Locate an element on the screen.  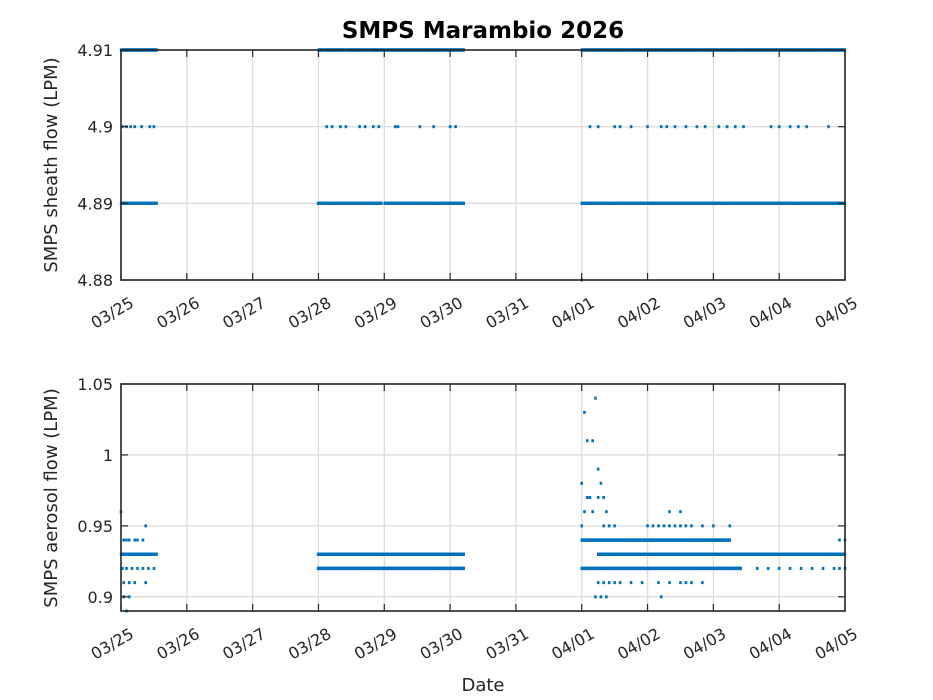
sheath-x-tick-label: 03/26 is located at coordinates (177, 313).